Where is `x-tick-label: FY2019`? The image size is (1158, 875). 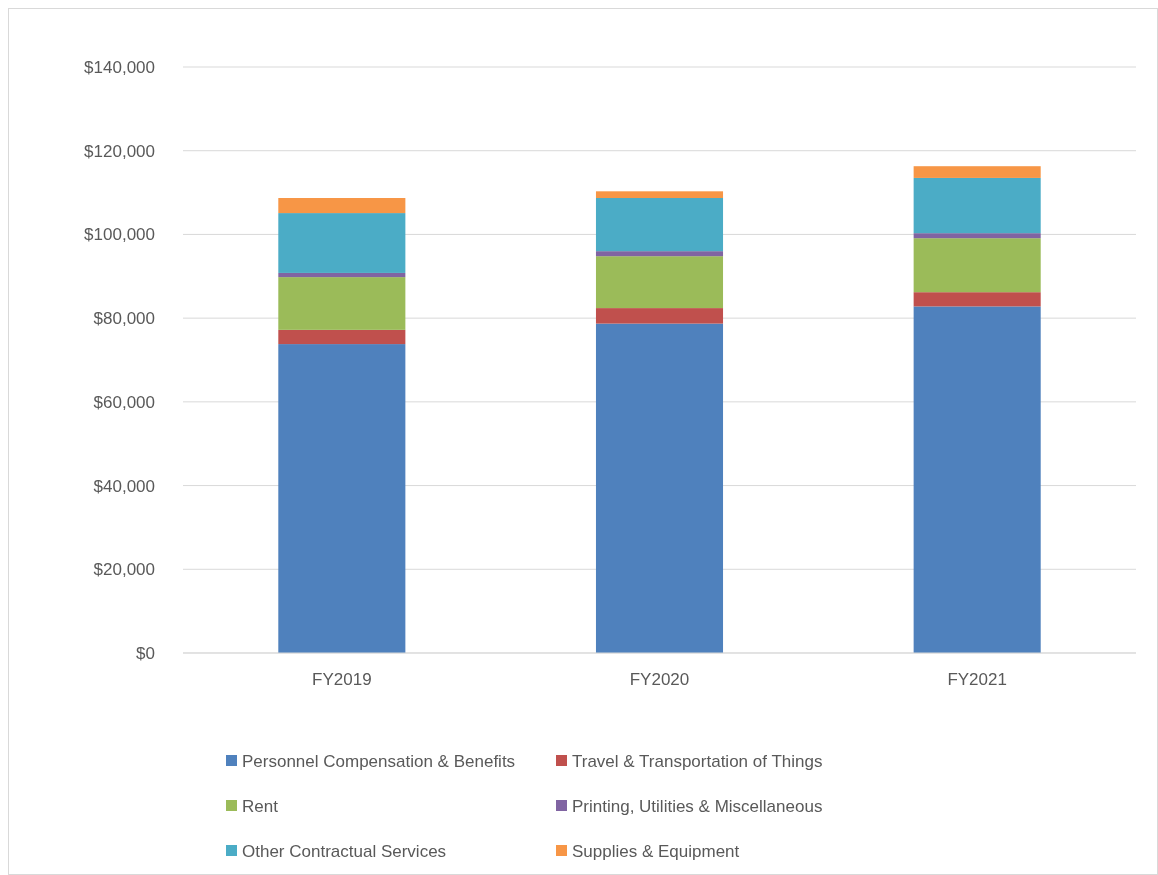
x-tick-label: FY2019 is located at coordinates (342, 679).